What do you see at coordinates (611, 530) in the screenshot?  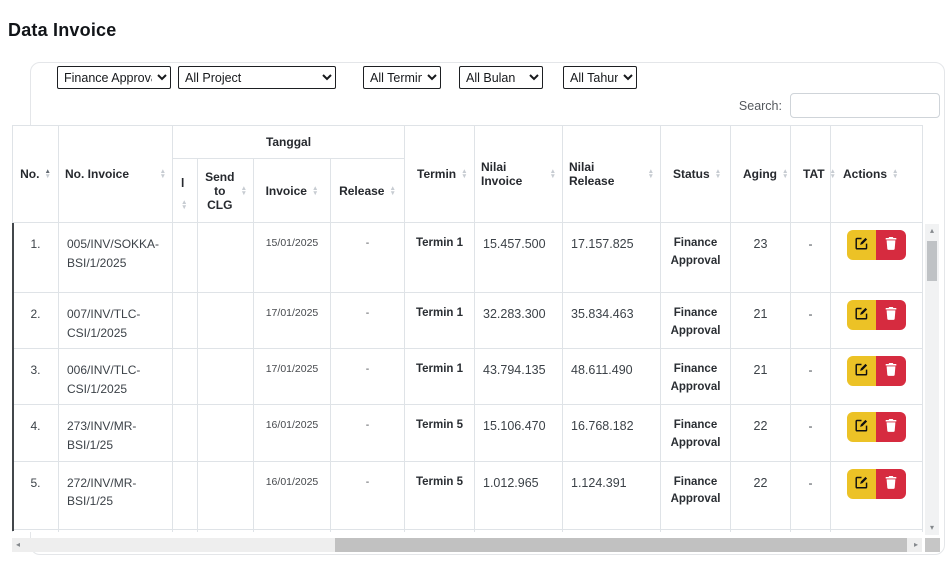 I see `cell-nilai-release: 15.816.794` at bounding box center [611, 530].